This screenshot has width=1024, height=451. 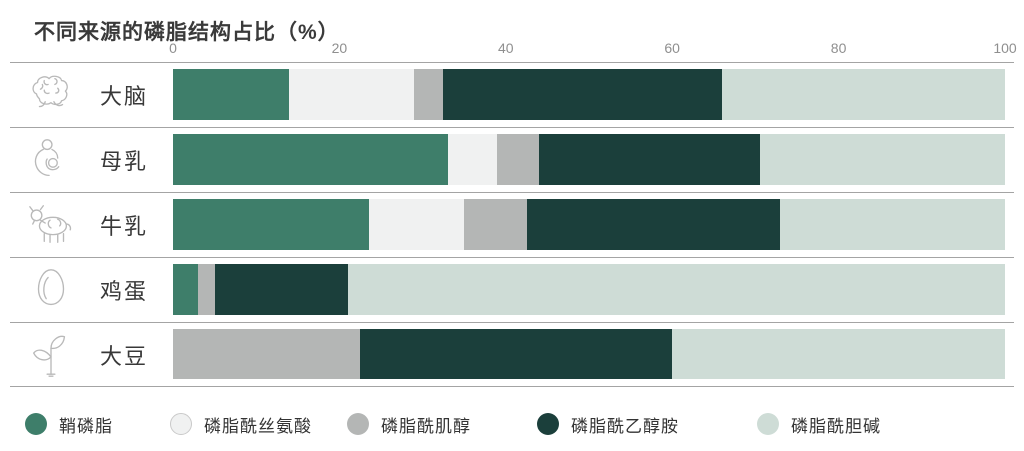 What do you see at coordinates (124, 356) in the screenshot?
I see `category-label: 大豆` at bounding box center [124, 356].